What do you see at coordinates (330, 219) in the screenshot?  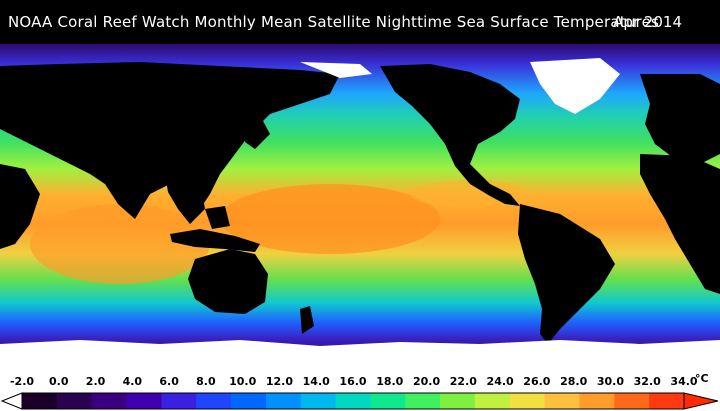 I see `west-pacific-warm-pool` at bounding box center [330, 219].